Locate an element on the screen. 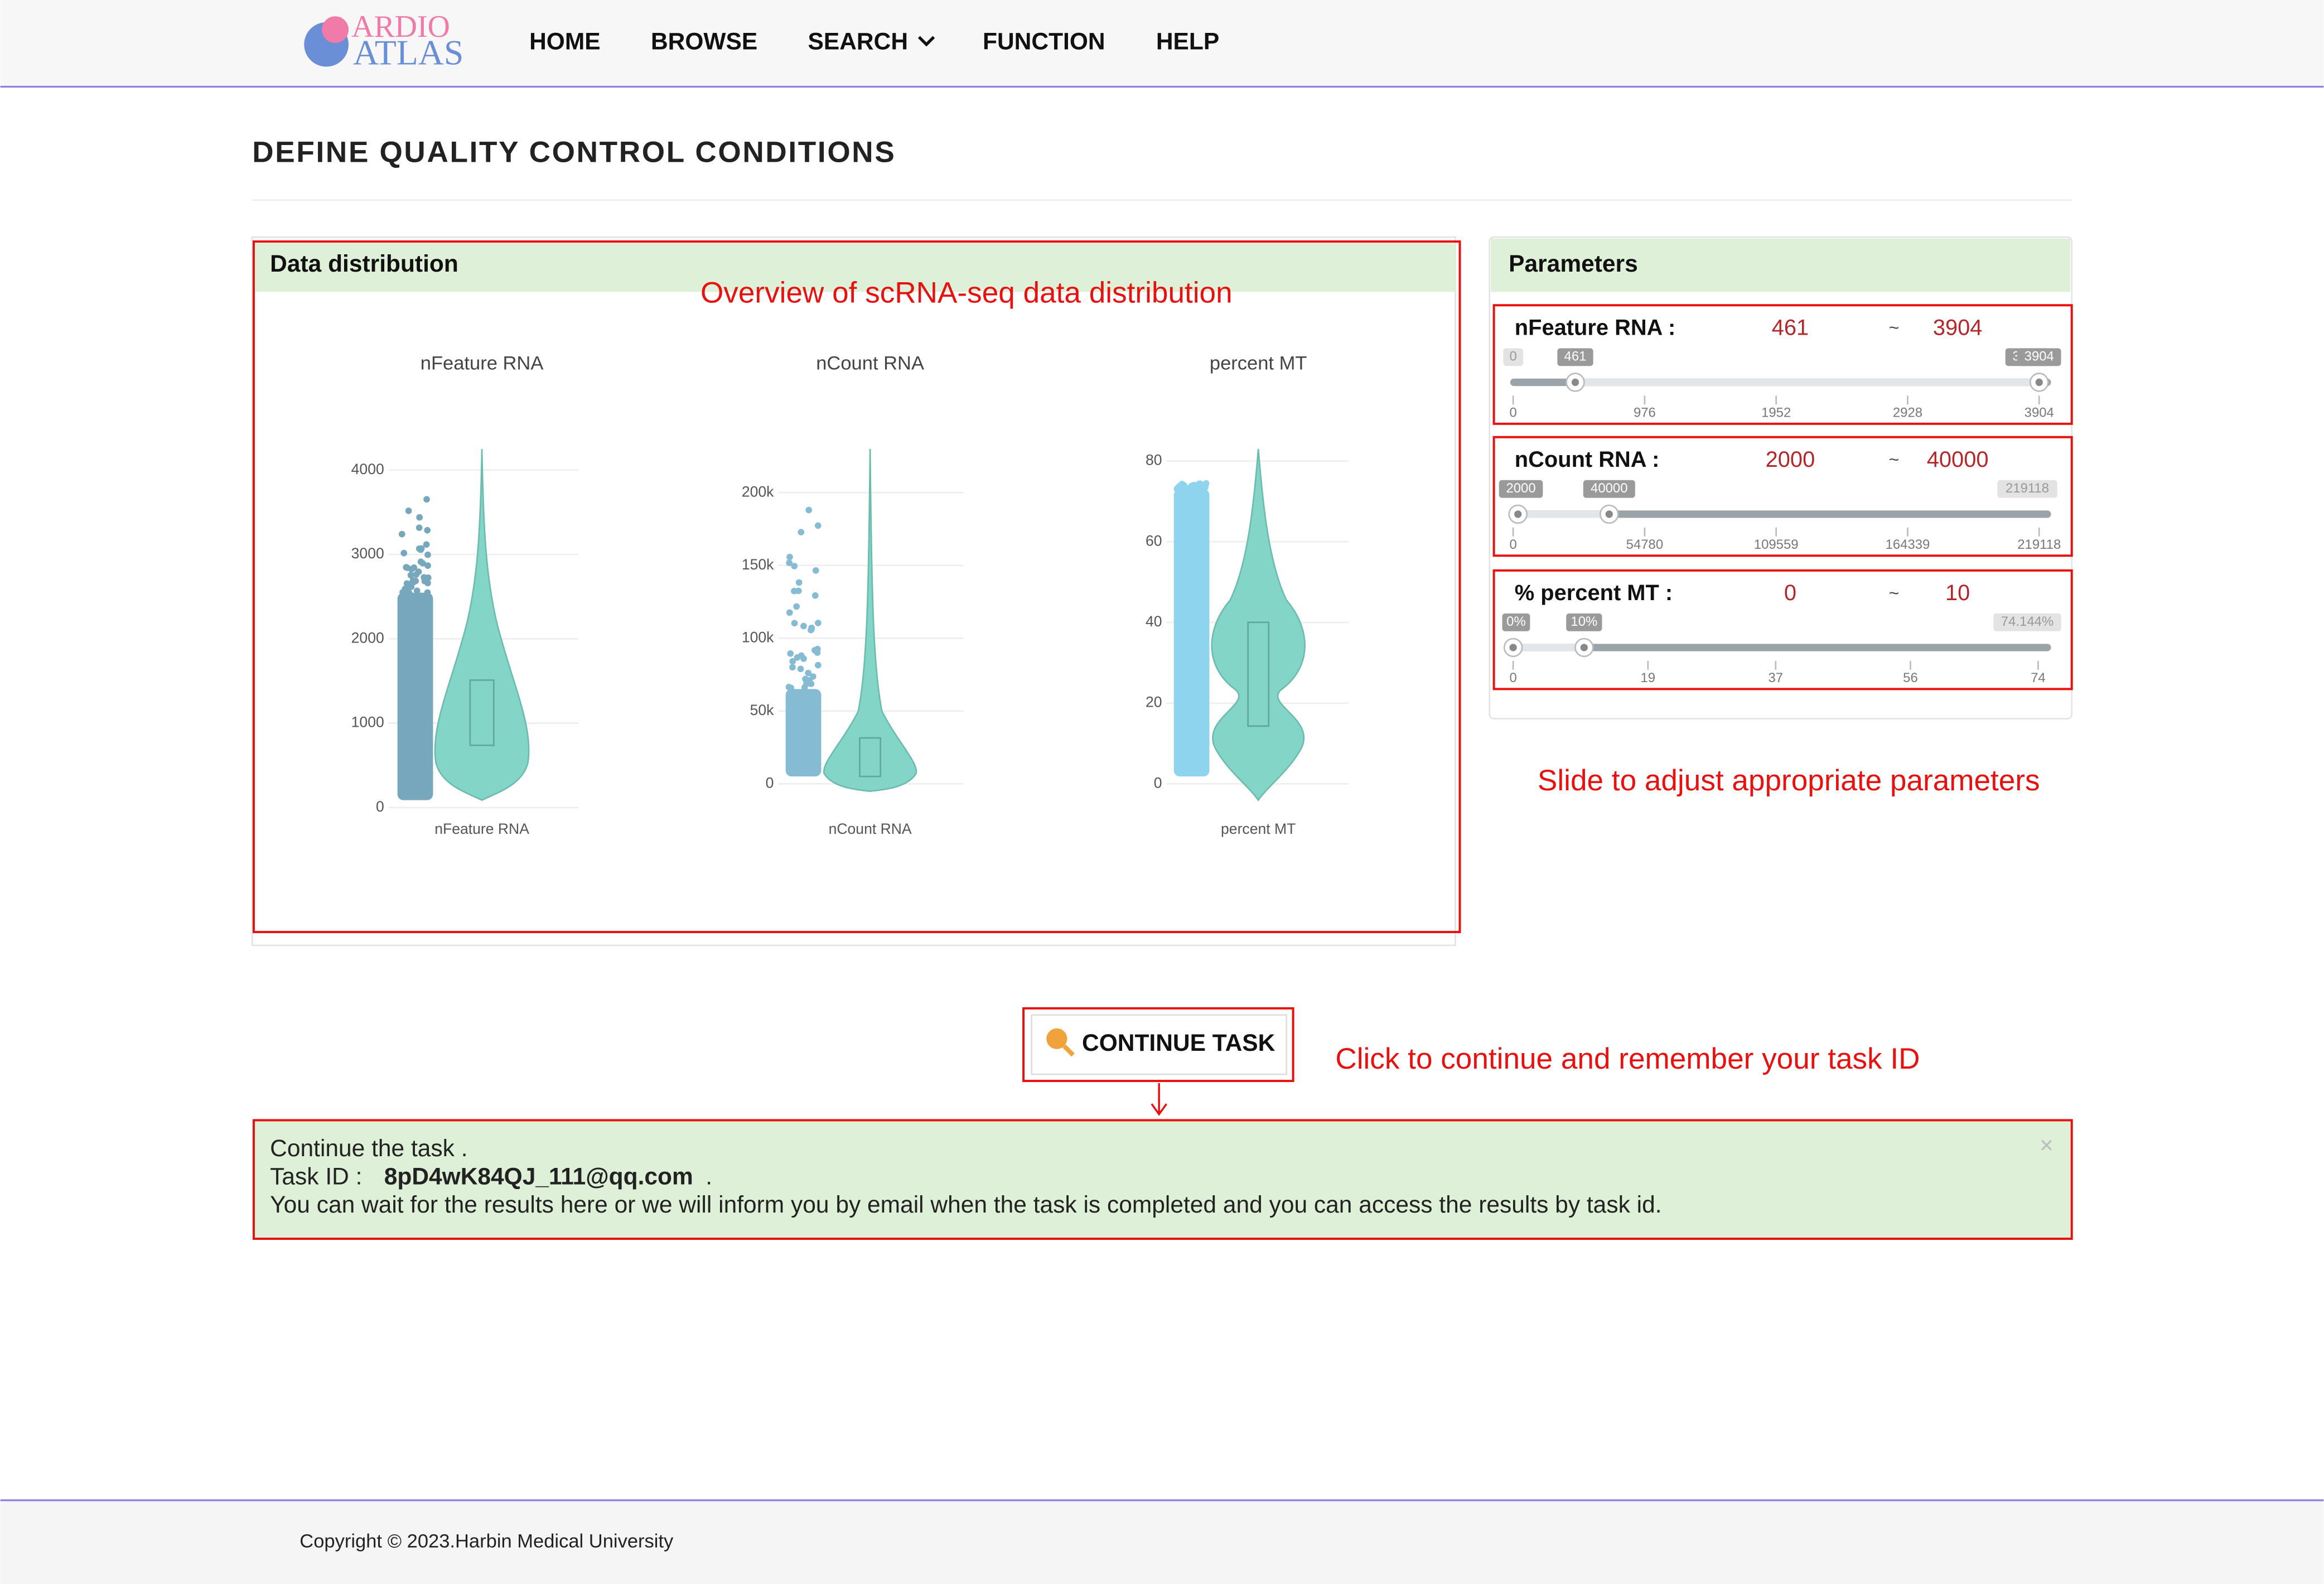 This screenshot has height=1584, width=2324. slider-handle-dot is located at coordinates (1575, 383).